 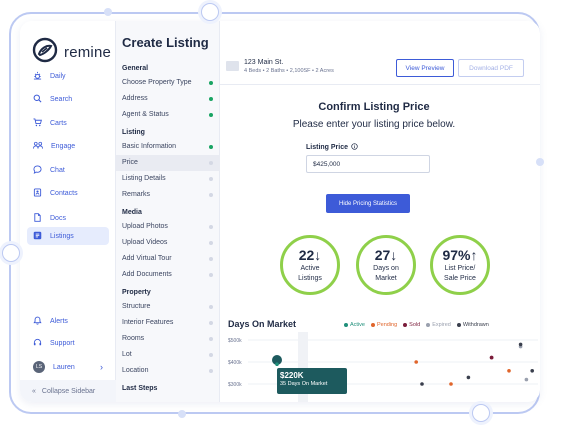 What do you see at coordinates (68, 321) in the screenshot?
I see `nav-item-alerts: Alerts` at bounding box center [68, 321].